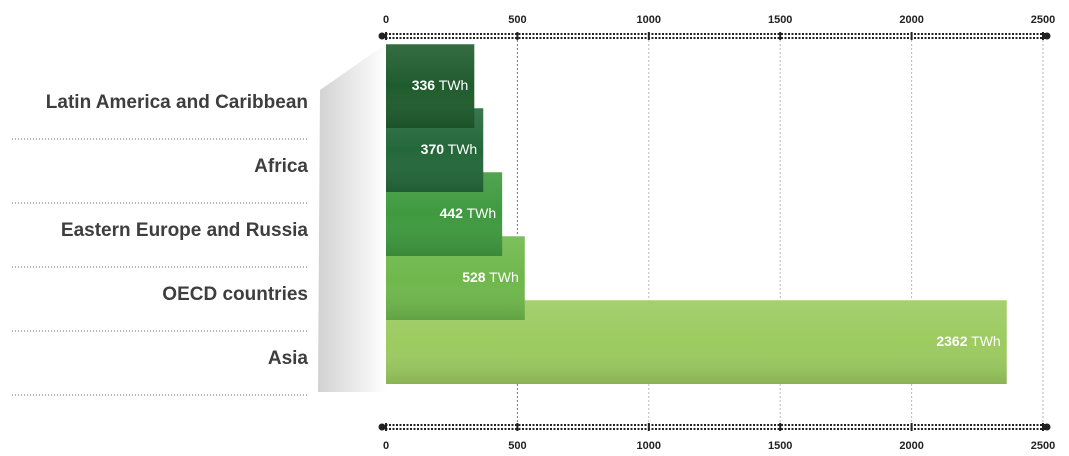  I want to click on bar-shade, so click(430, 86).